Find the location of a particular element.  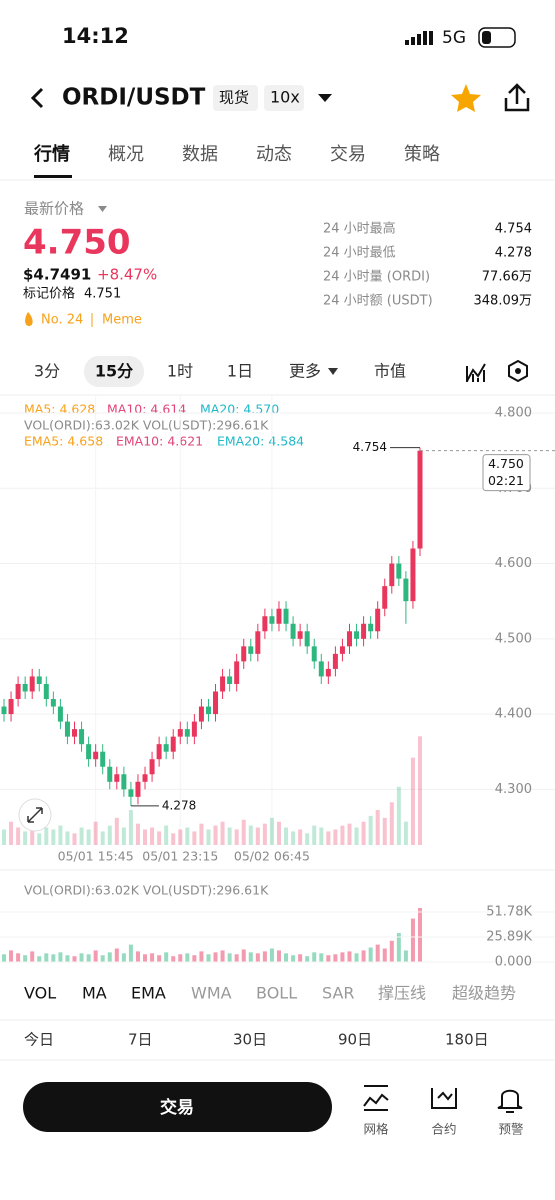

alert-icon is located at coordinates (510, 1101).